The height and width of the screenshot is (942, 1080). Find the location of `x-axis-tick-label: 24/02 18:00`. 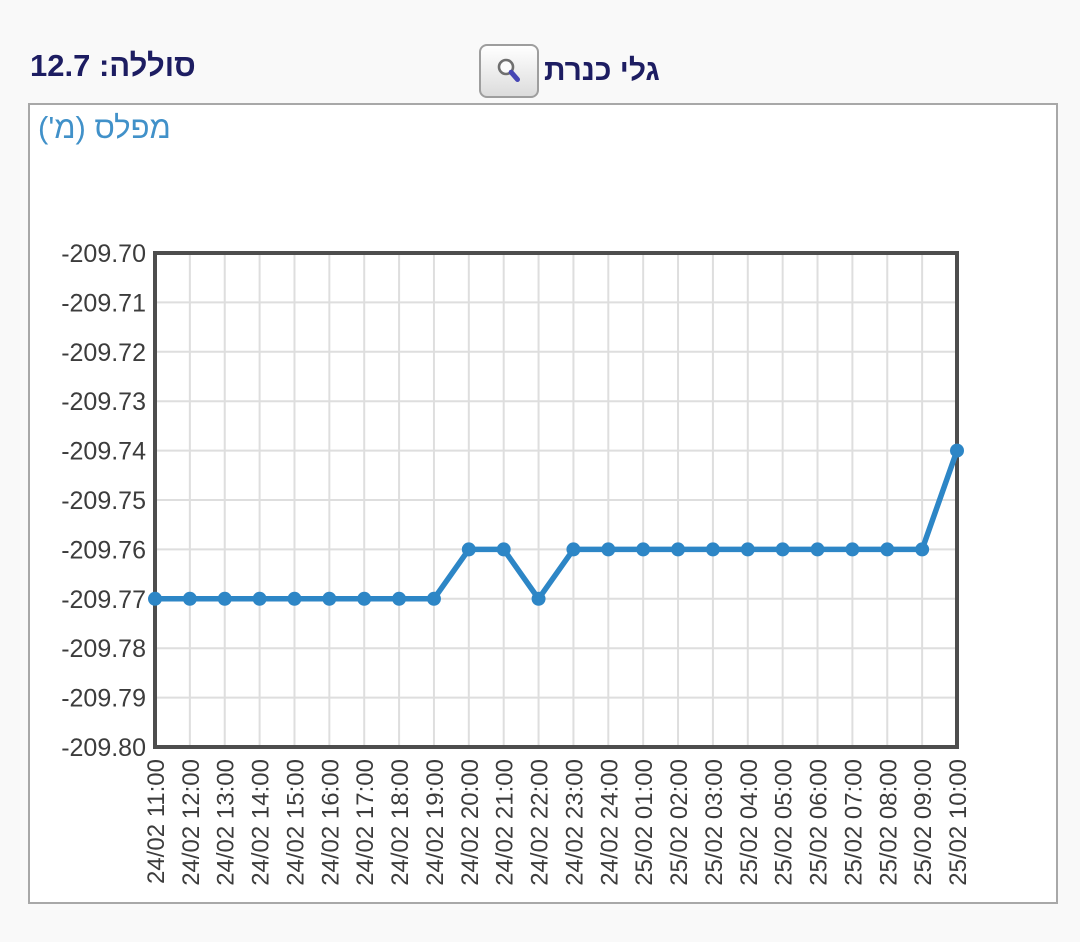

x-axis-tick-label: 24/02 18:00 is located at coordinates (400, 822).